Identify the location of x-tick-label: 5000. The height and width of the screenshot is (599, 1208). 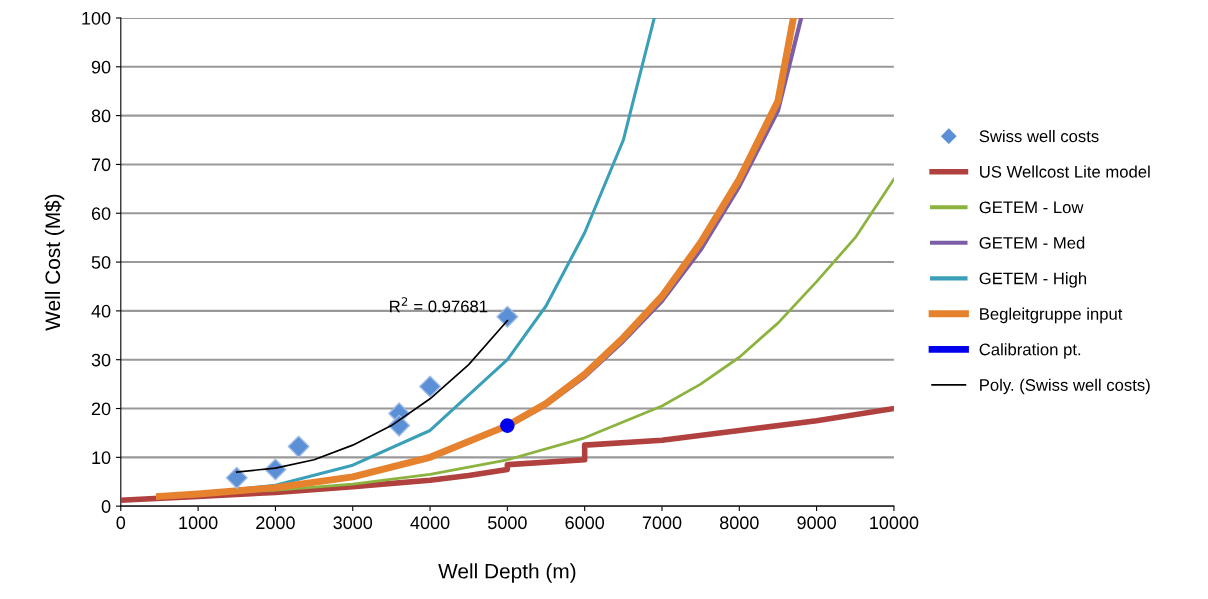
(507, 523).